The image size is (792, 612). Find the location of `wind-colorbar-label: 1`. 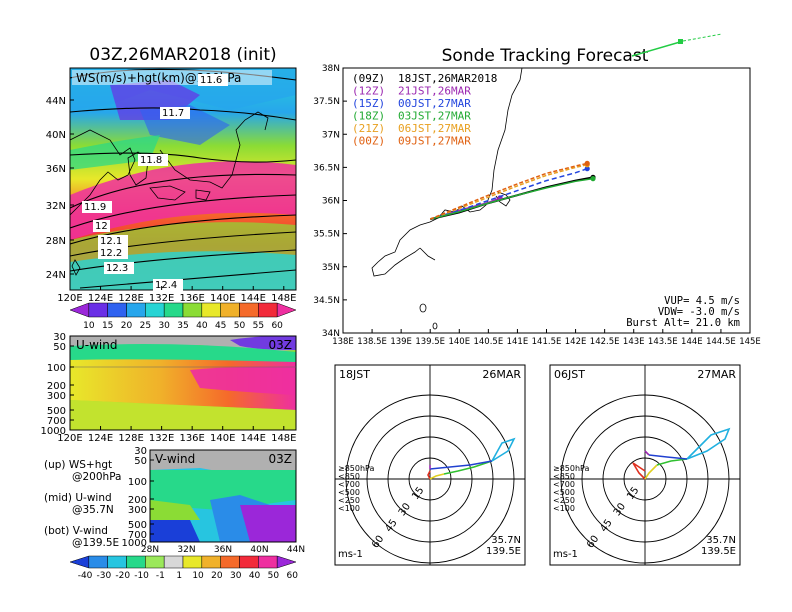

wind-colorbar-label: 1 is located at coordinates (179, 576).